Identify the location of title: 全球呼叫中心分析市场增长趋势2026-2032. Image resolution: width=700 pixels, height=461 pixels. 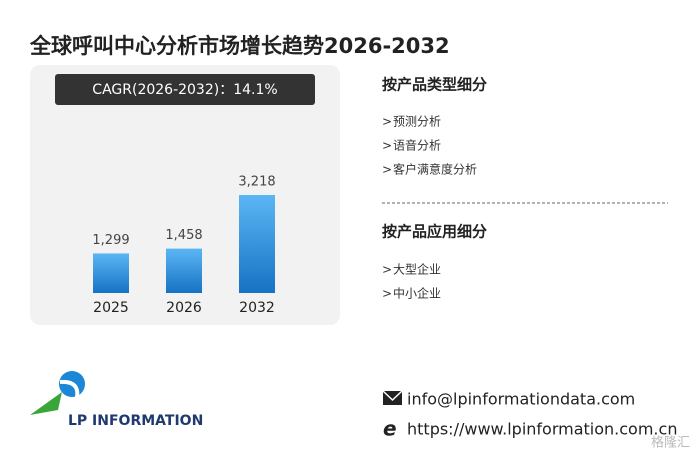
(239, 46).